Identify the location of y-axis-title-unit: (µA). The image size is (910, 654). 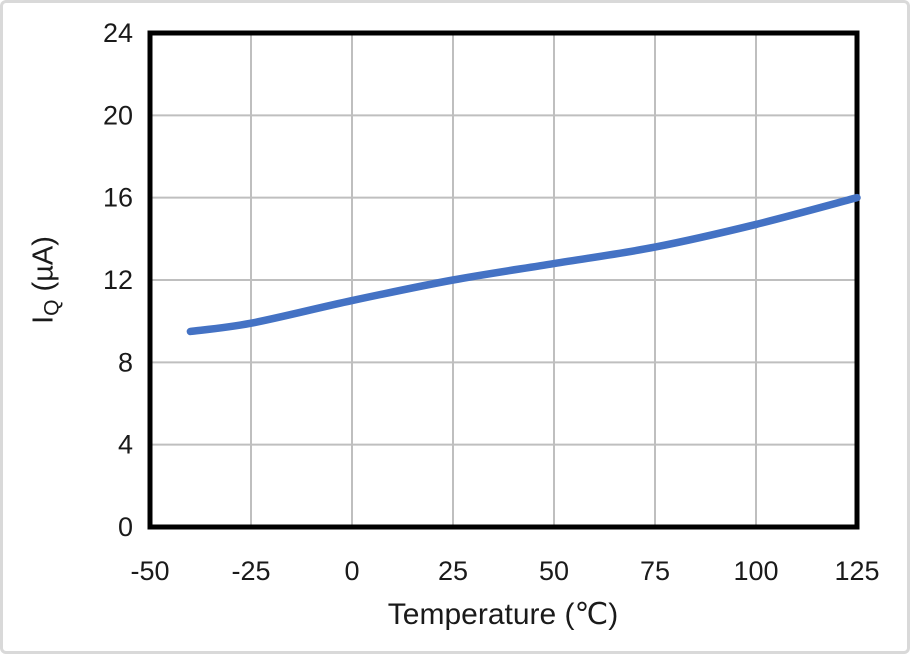
(43, 268).